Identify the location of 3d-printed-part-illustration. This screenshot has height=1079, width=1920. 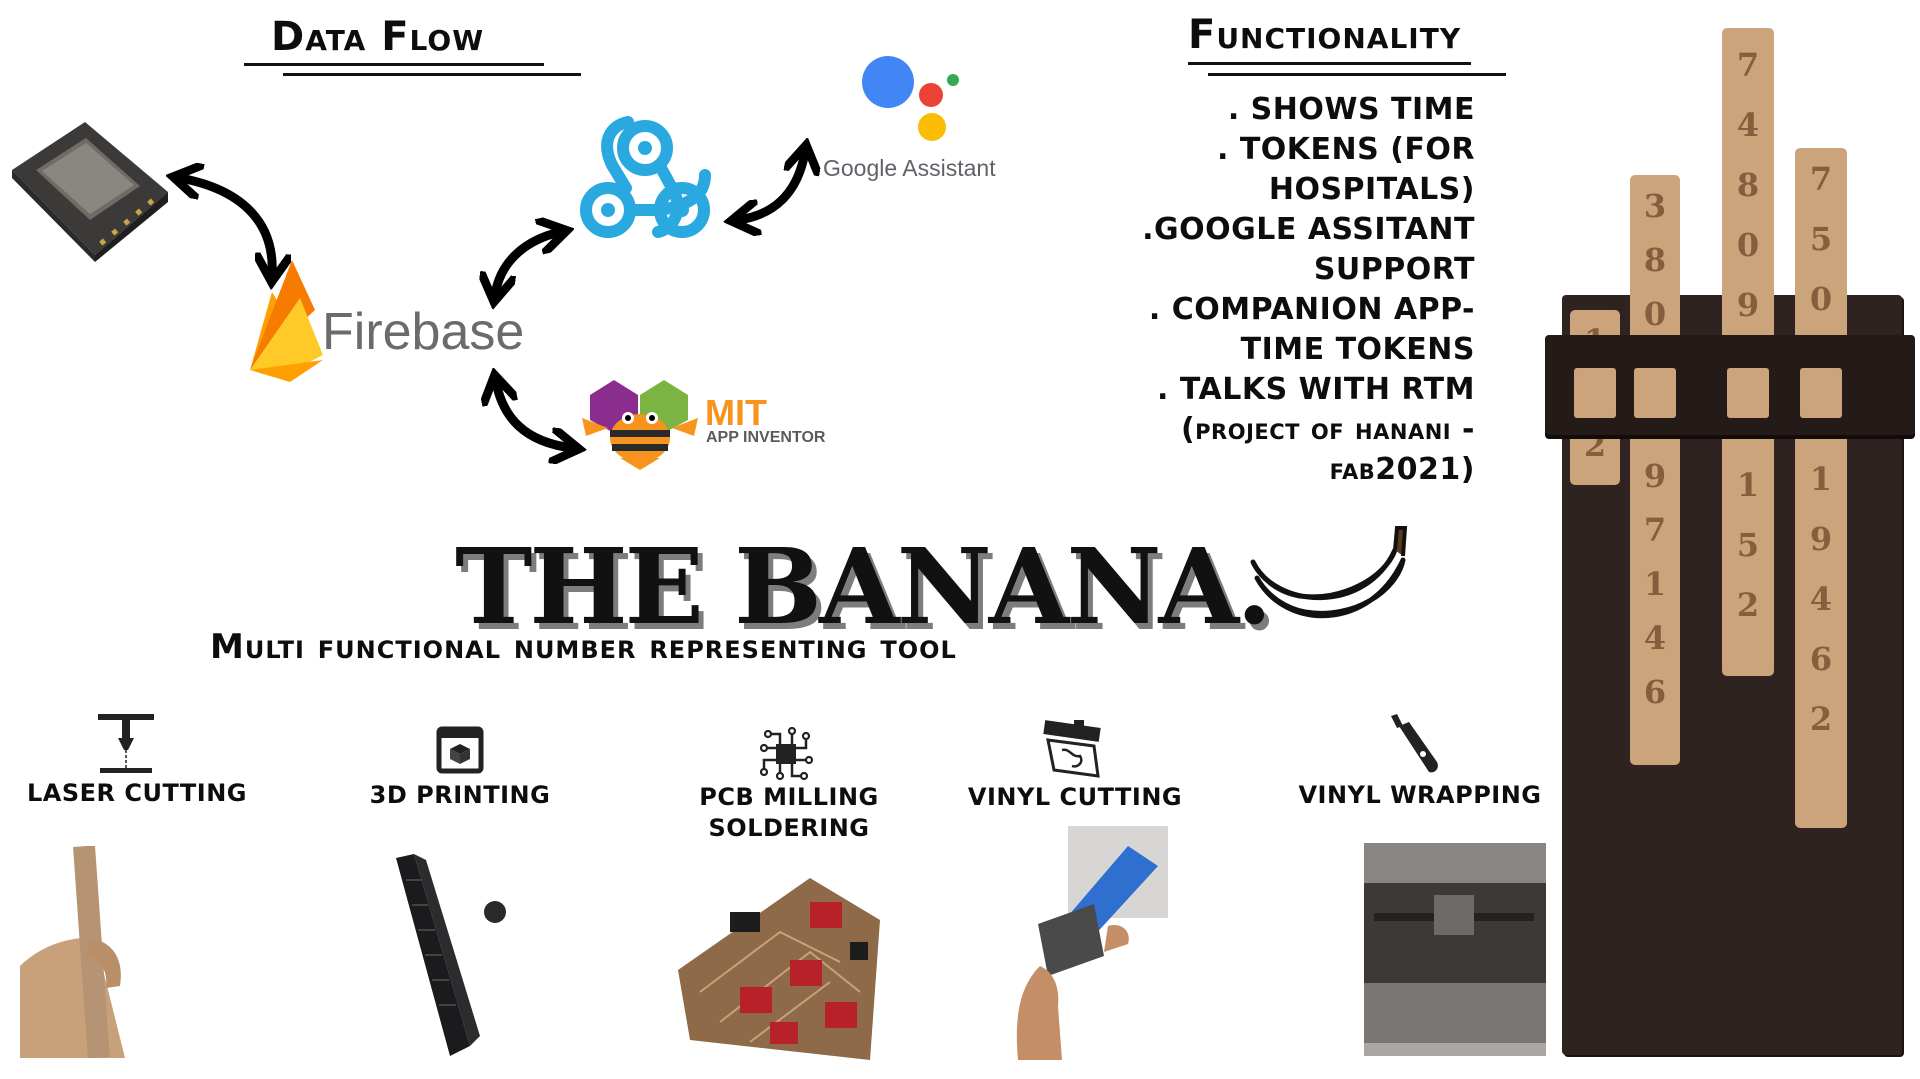
(451, 955).